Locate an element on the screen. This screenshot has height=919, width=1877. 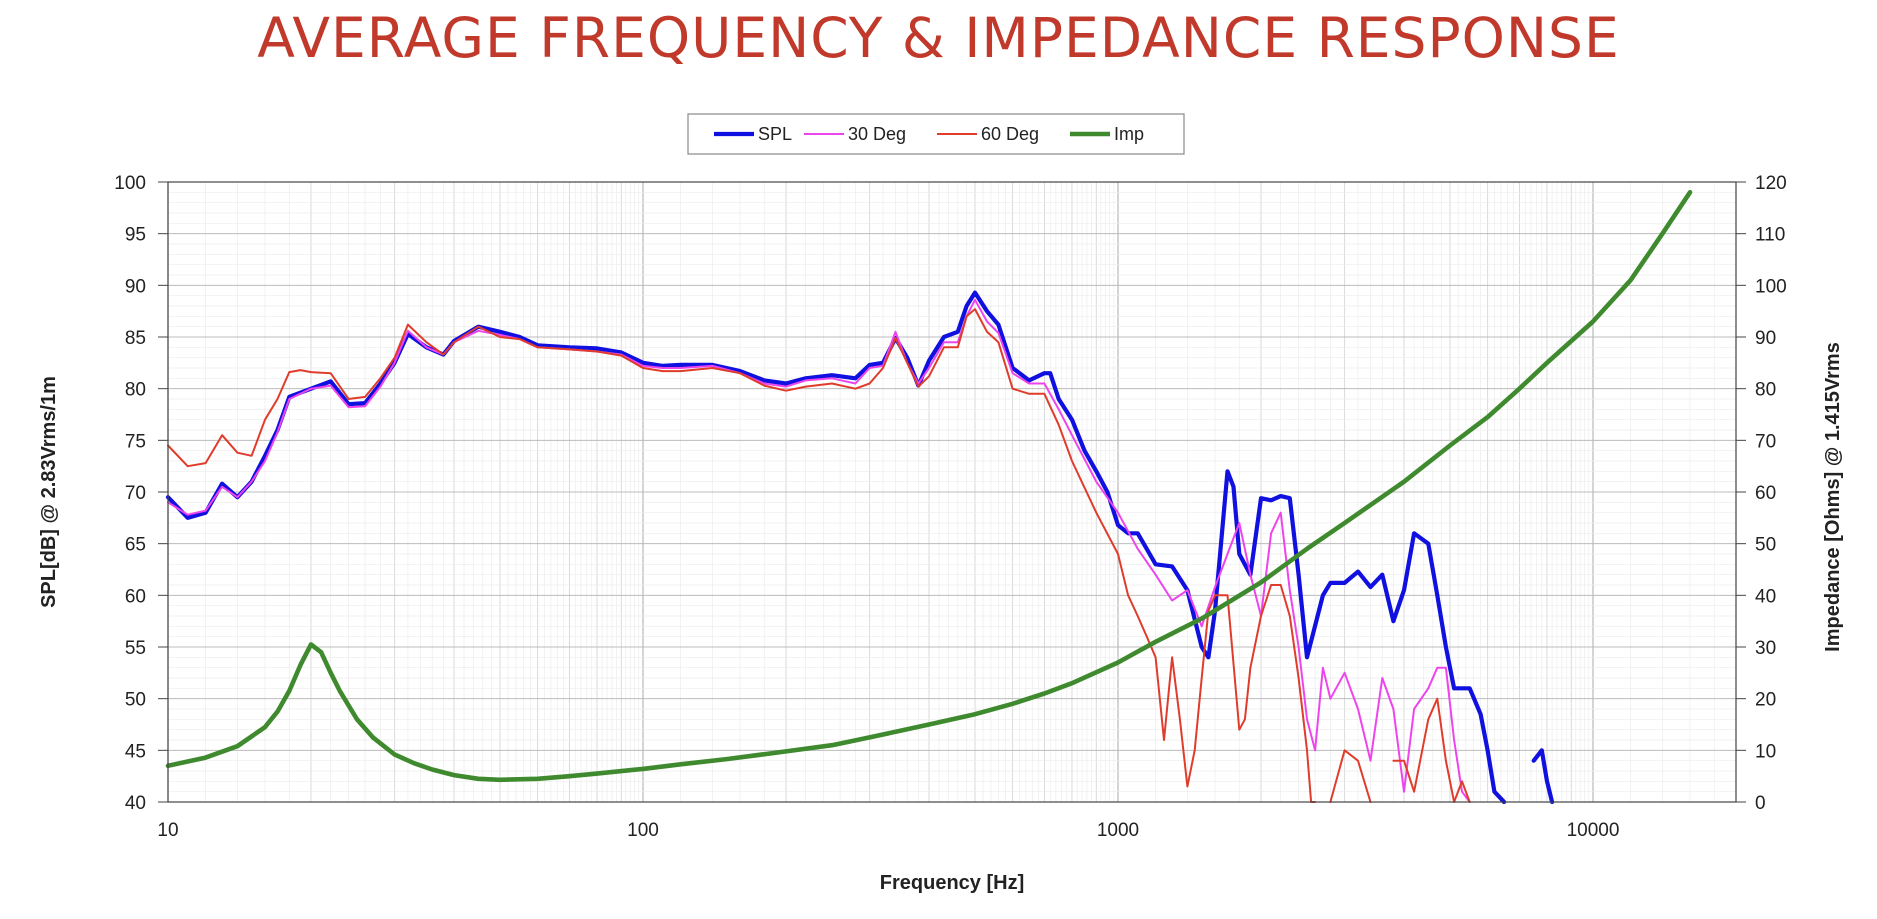
legend: SPL 30 Deg 60 Deg Imp is located at coordinates (936, 134).